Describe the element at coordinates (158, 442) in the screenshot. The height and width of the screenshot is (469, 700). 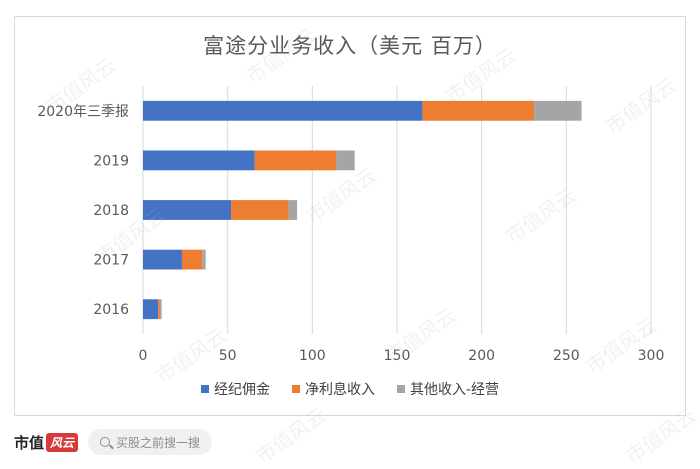
I see `search-placeholder: 买股之前搜一搜` at that location.